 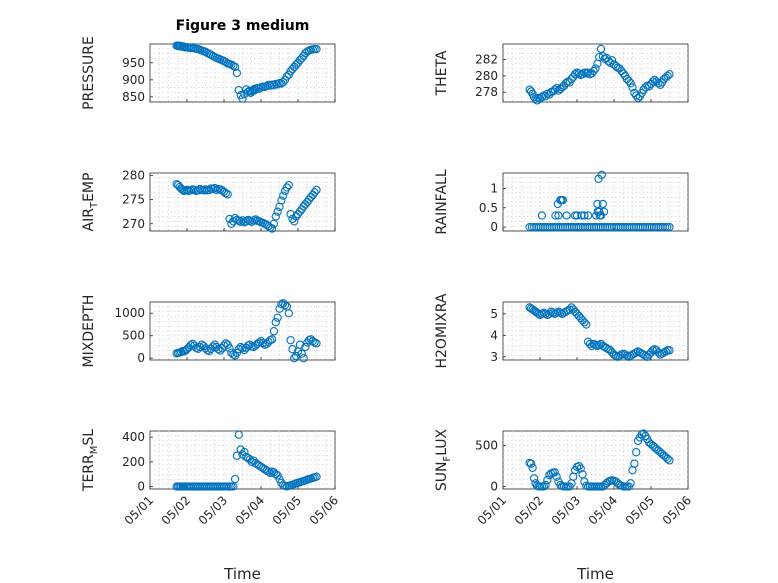 What do you see at coordinates (599, 332) in the screenshot?
I see `subplot-6-series` at bounding box center [599, 332].